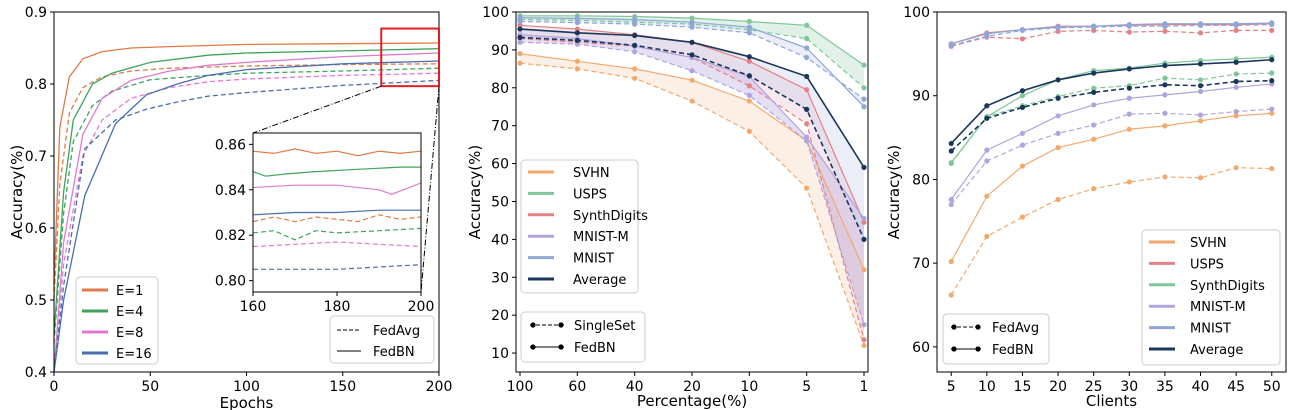  What do you see at coordinates (601, 237) in the screenshot?
I see `legend-label: MNIST-M` at bounding box center [601, 237].